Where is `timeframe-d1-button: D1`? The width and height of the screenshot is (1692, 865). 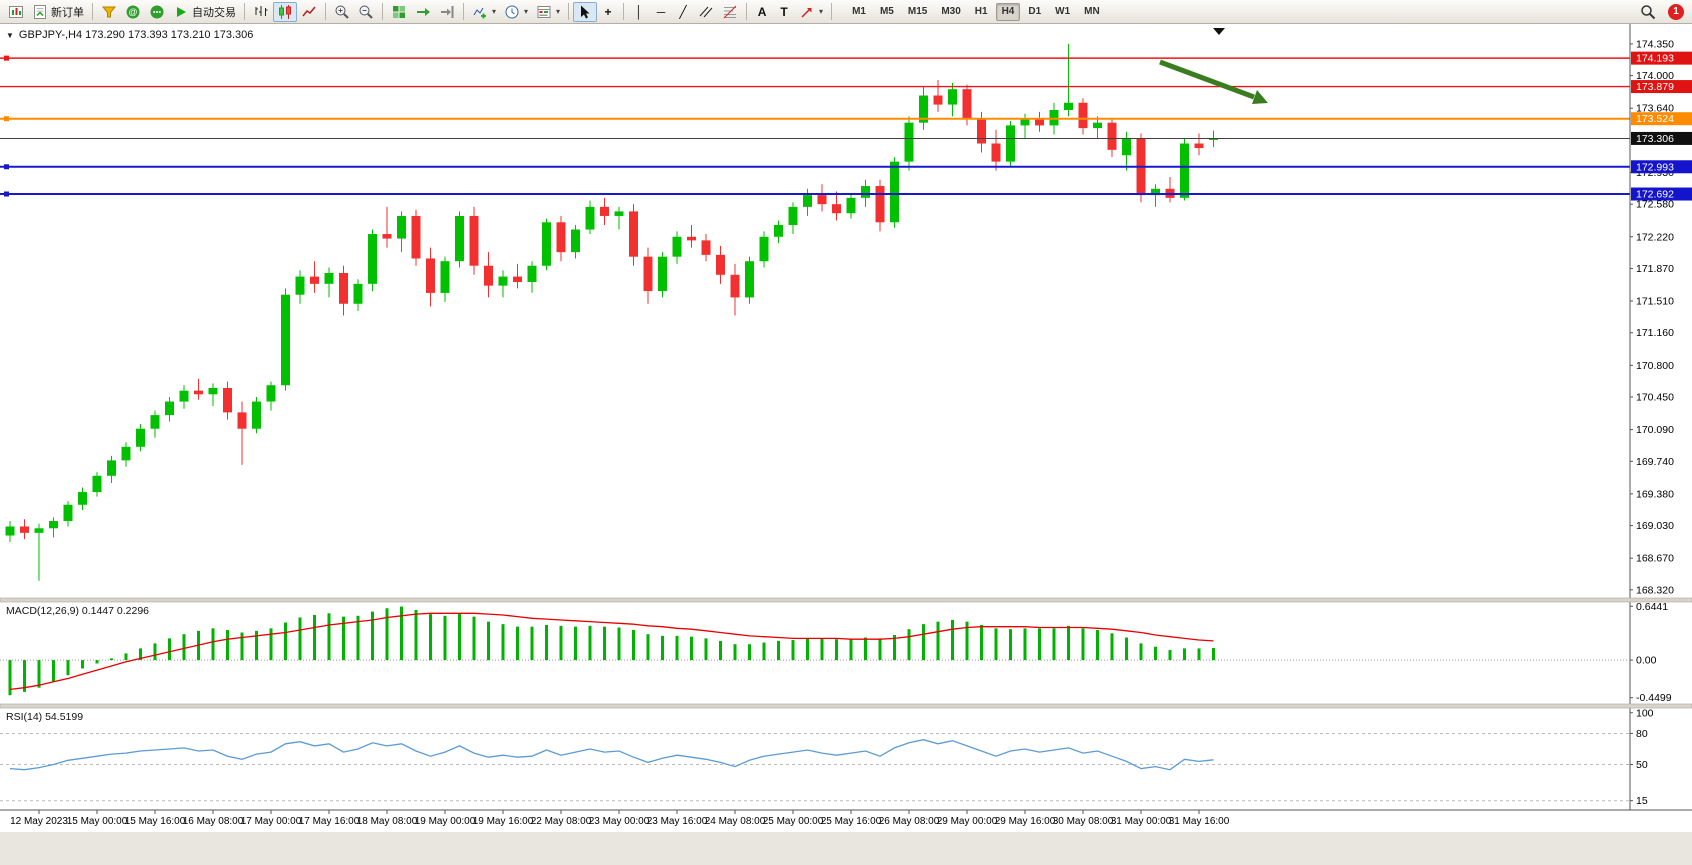 timeframe-d1-button: D1 is located at coordinates (1034, 12).